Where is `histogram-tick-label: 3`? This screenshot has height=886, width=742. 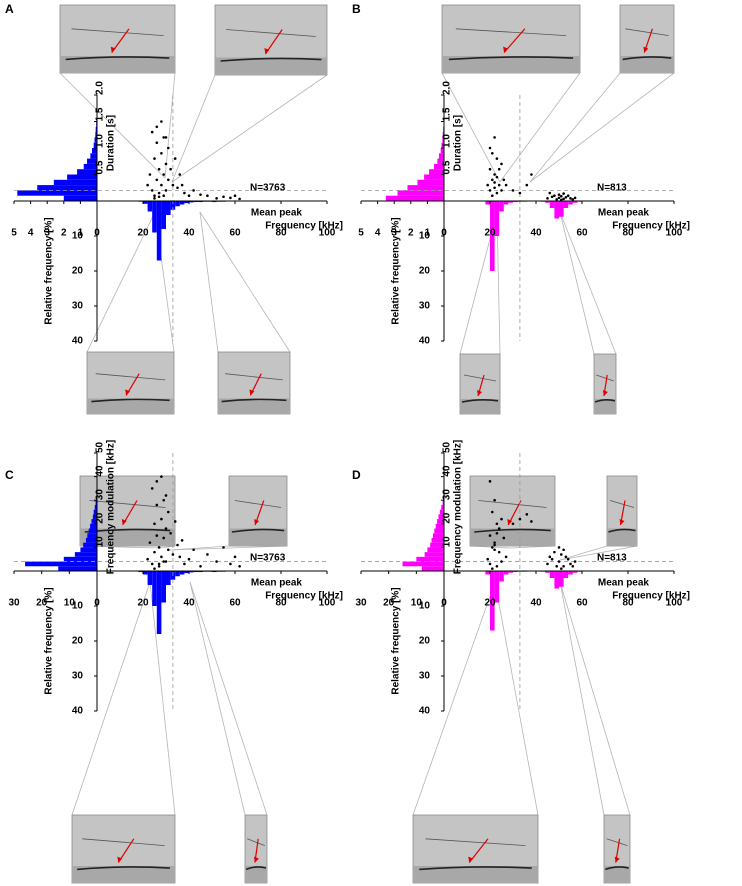
histogram-tick-label: 3 is located at coordinates (394, 233).